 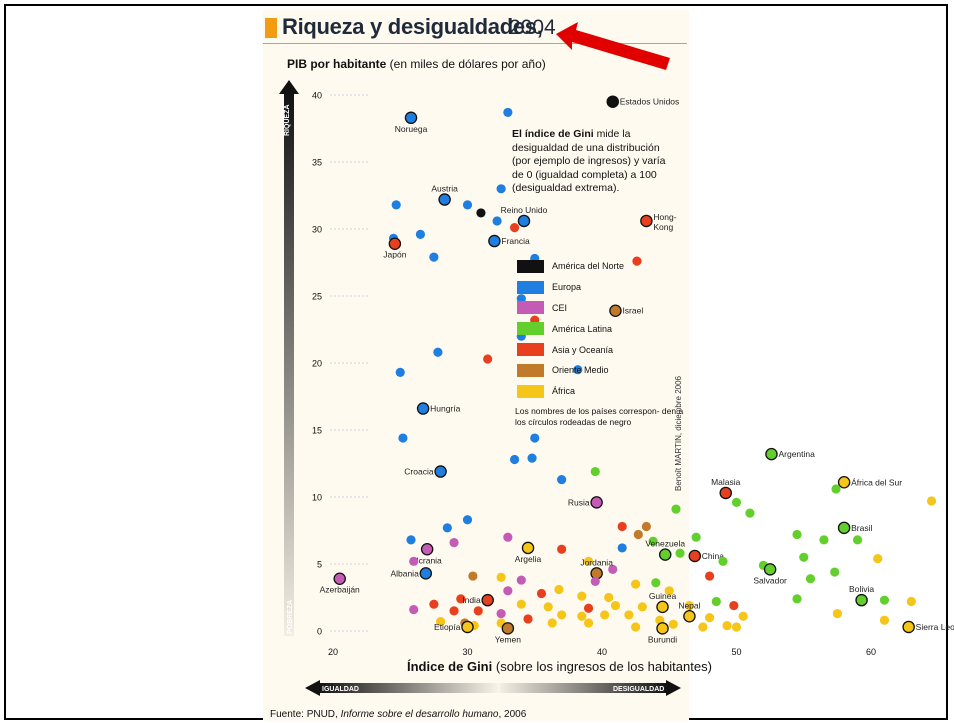 I want to click on y-tick-label-5: 5, so click(x=319, y=565).